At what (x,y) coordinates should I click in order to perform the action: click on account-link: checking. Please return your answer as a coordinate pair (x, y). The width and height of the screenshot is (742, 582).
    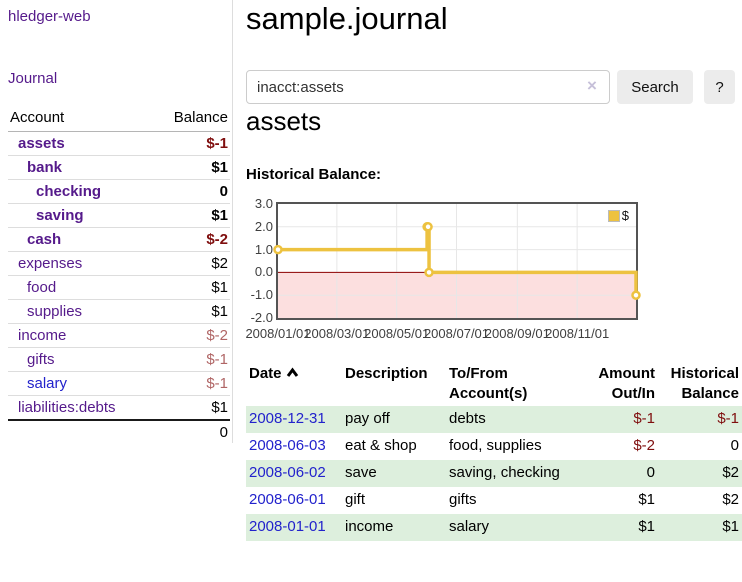
    Looking at the image, I should click on (69, 191).